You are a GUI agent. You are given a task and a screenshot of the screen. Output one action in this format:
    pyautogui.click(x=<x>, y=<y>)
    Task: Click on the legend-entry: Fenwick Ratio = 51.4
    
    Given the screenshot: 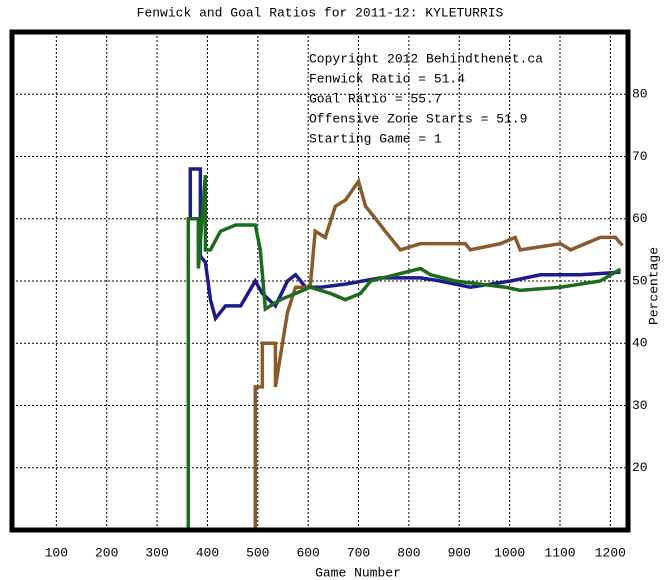 What is the action you would take?
    pyautogui.click(x=387, y=78)
    